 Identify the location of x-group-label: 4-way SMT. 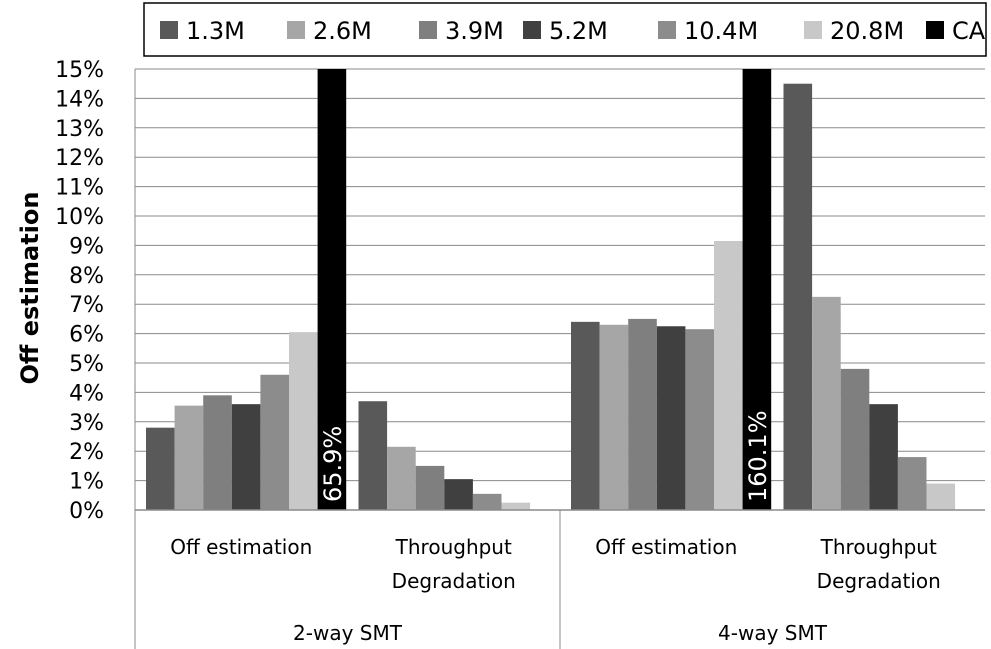
(773, 633).